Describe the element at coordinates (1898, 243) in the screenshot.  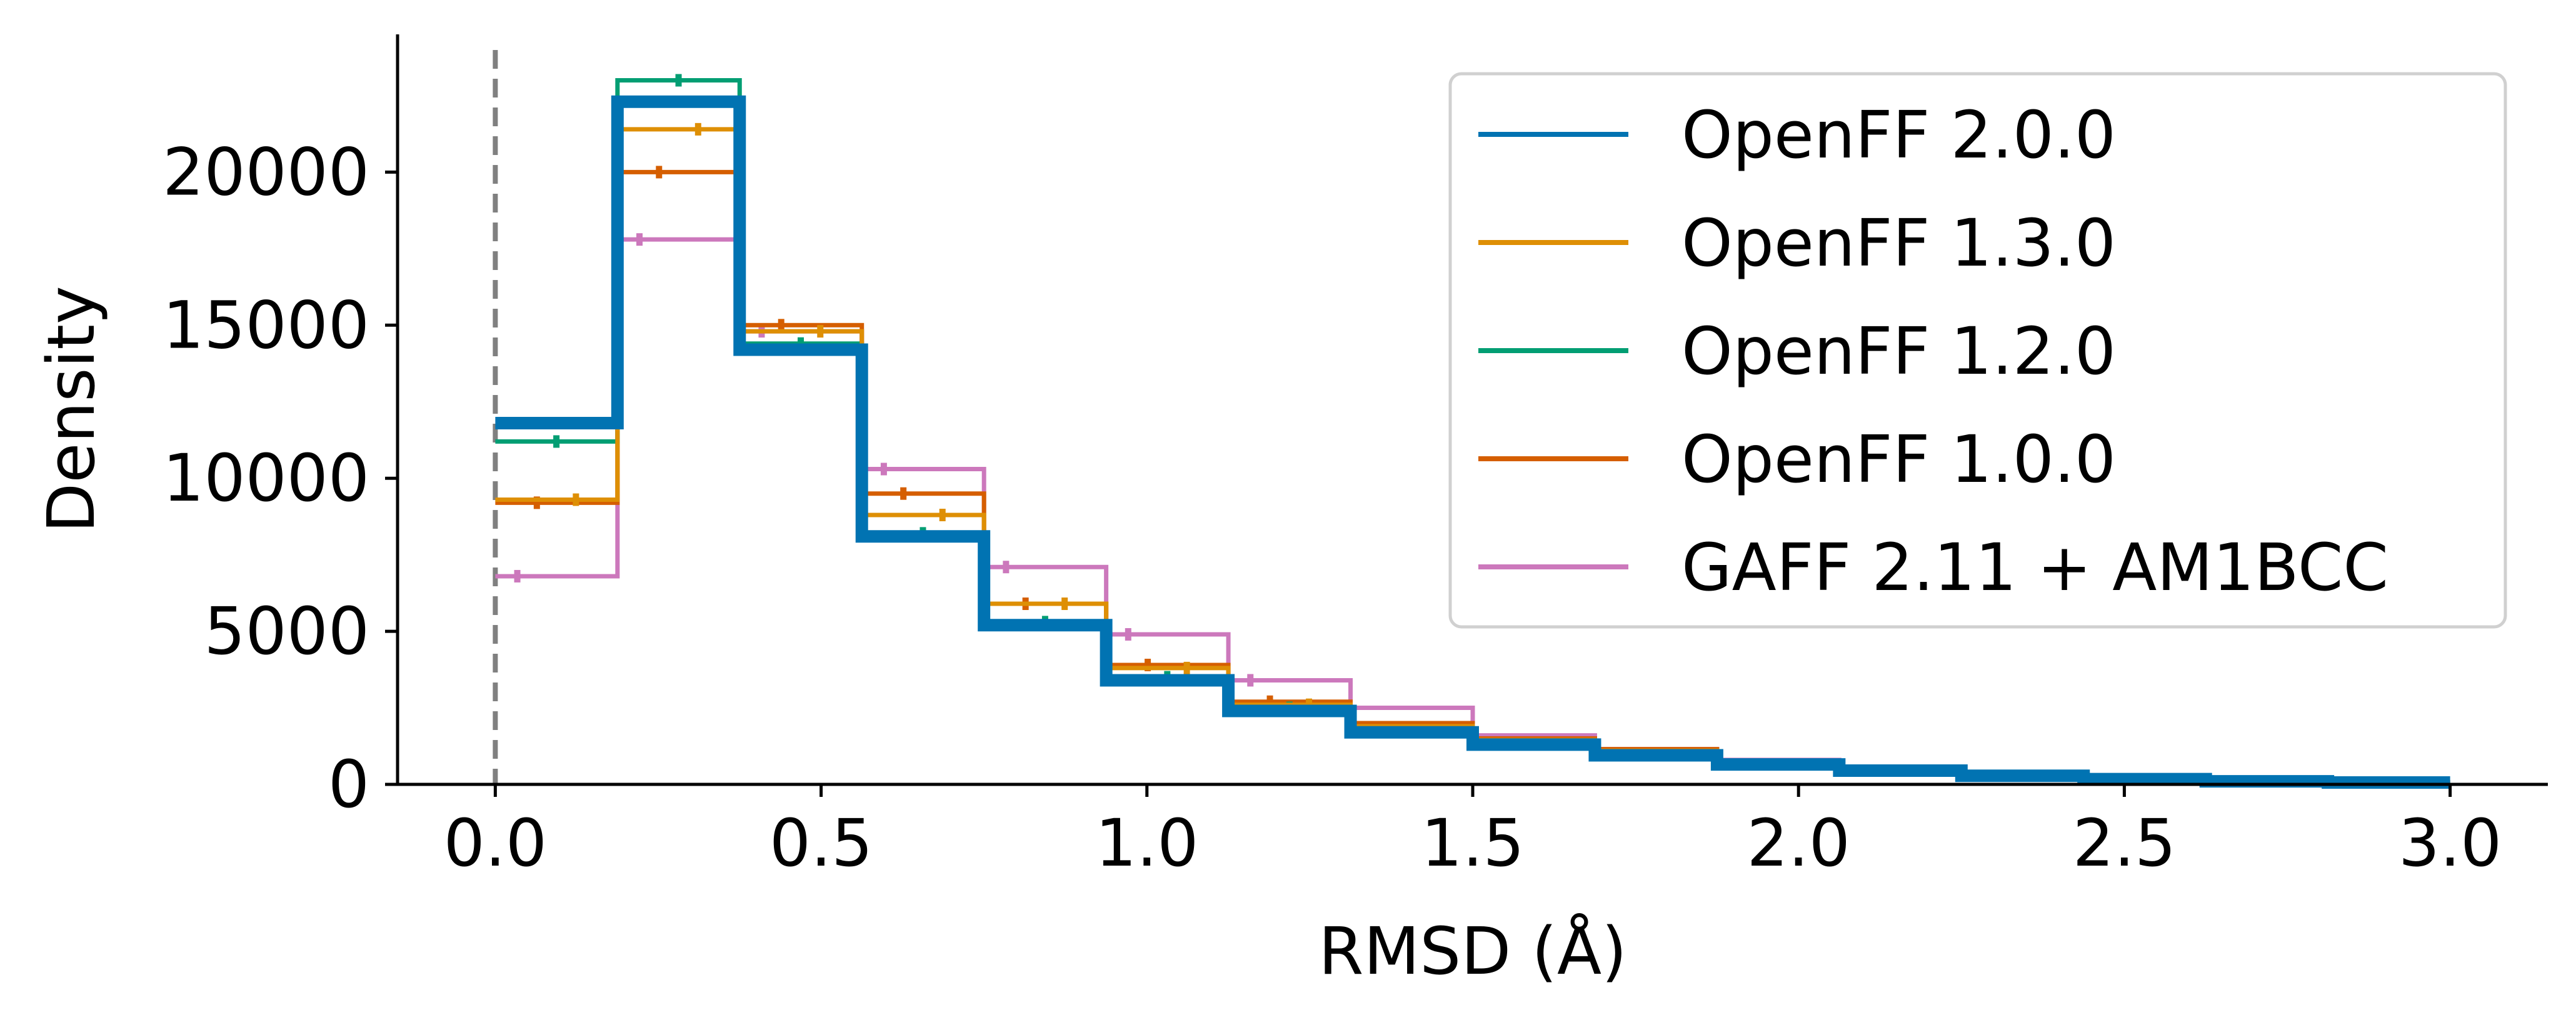
I see `legend-label: OpenFF 1.3.0` at that location.